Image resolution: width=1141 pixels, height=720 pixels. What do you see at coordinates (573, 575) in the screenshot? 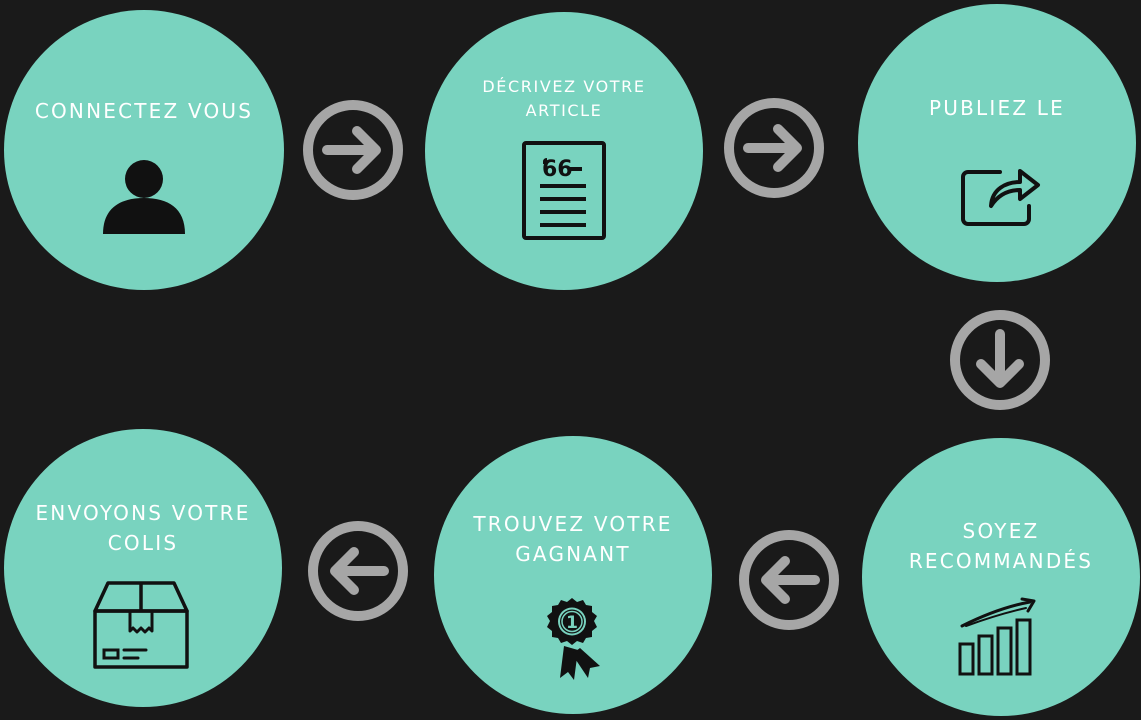
I see `step-winner: TROUVEZ VOTRE GAGNANT 1` at bounding box center [573, 575].